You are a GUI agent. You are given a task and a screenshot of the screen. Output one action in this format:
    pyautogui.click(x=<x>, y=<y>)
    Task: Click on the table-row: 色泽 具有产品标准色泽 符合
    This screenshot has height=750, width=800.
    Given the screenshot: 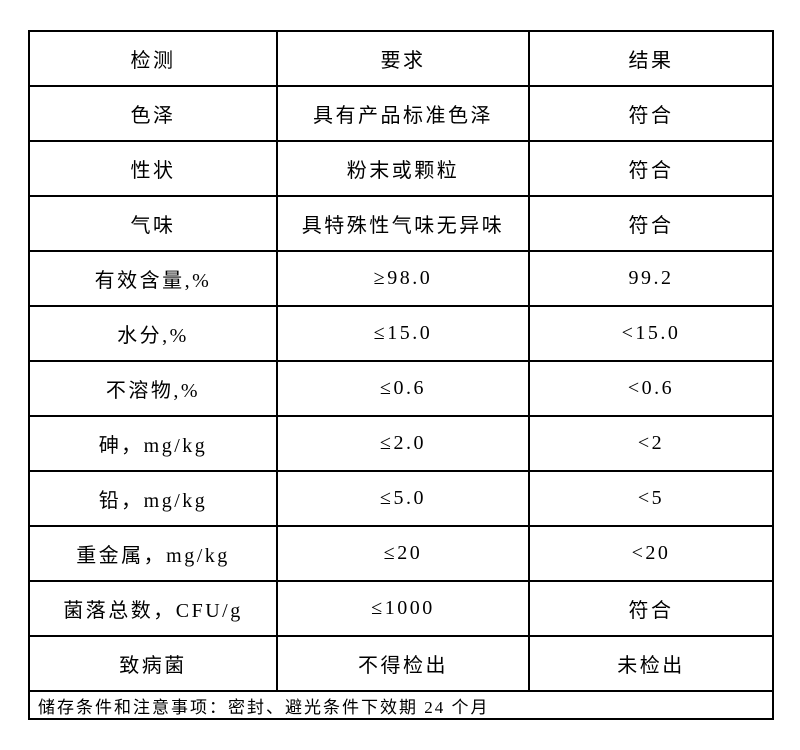 What is the action you would take?
    pyautogui.click(x=401, y=113)
    